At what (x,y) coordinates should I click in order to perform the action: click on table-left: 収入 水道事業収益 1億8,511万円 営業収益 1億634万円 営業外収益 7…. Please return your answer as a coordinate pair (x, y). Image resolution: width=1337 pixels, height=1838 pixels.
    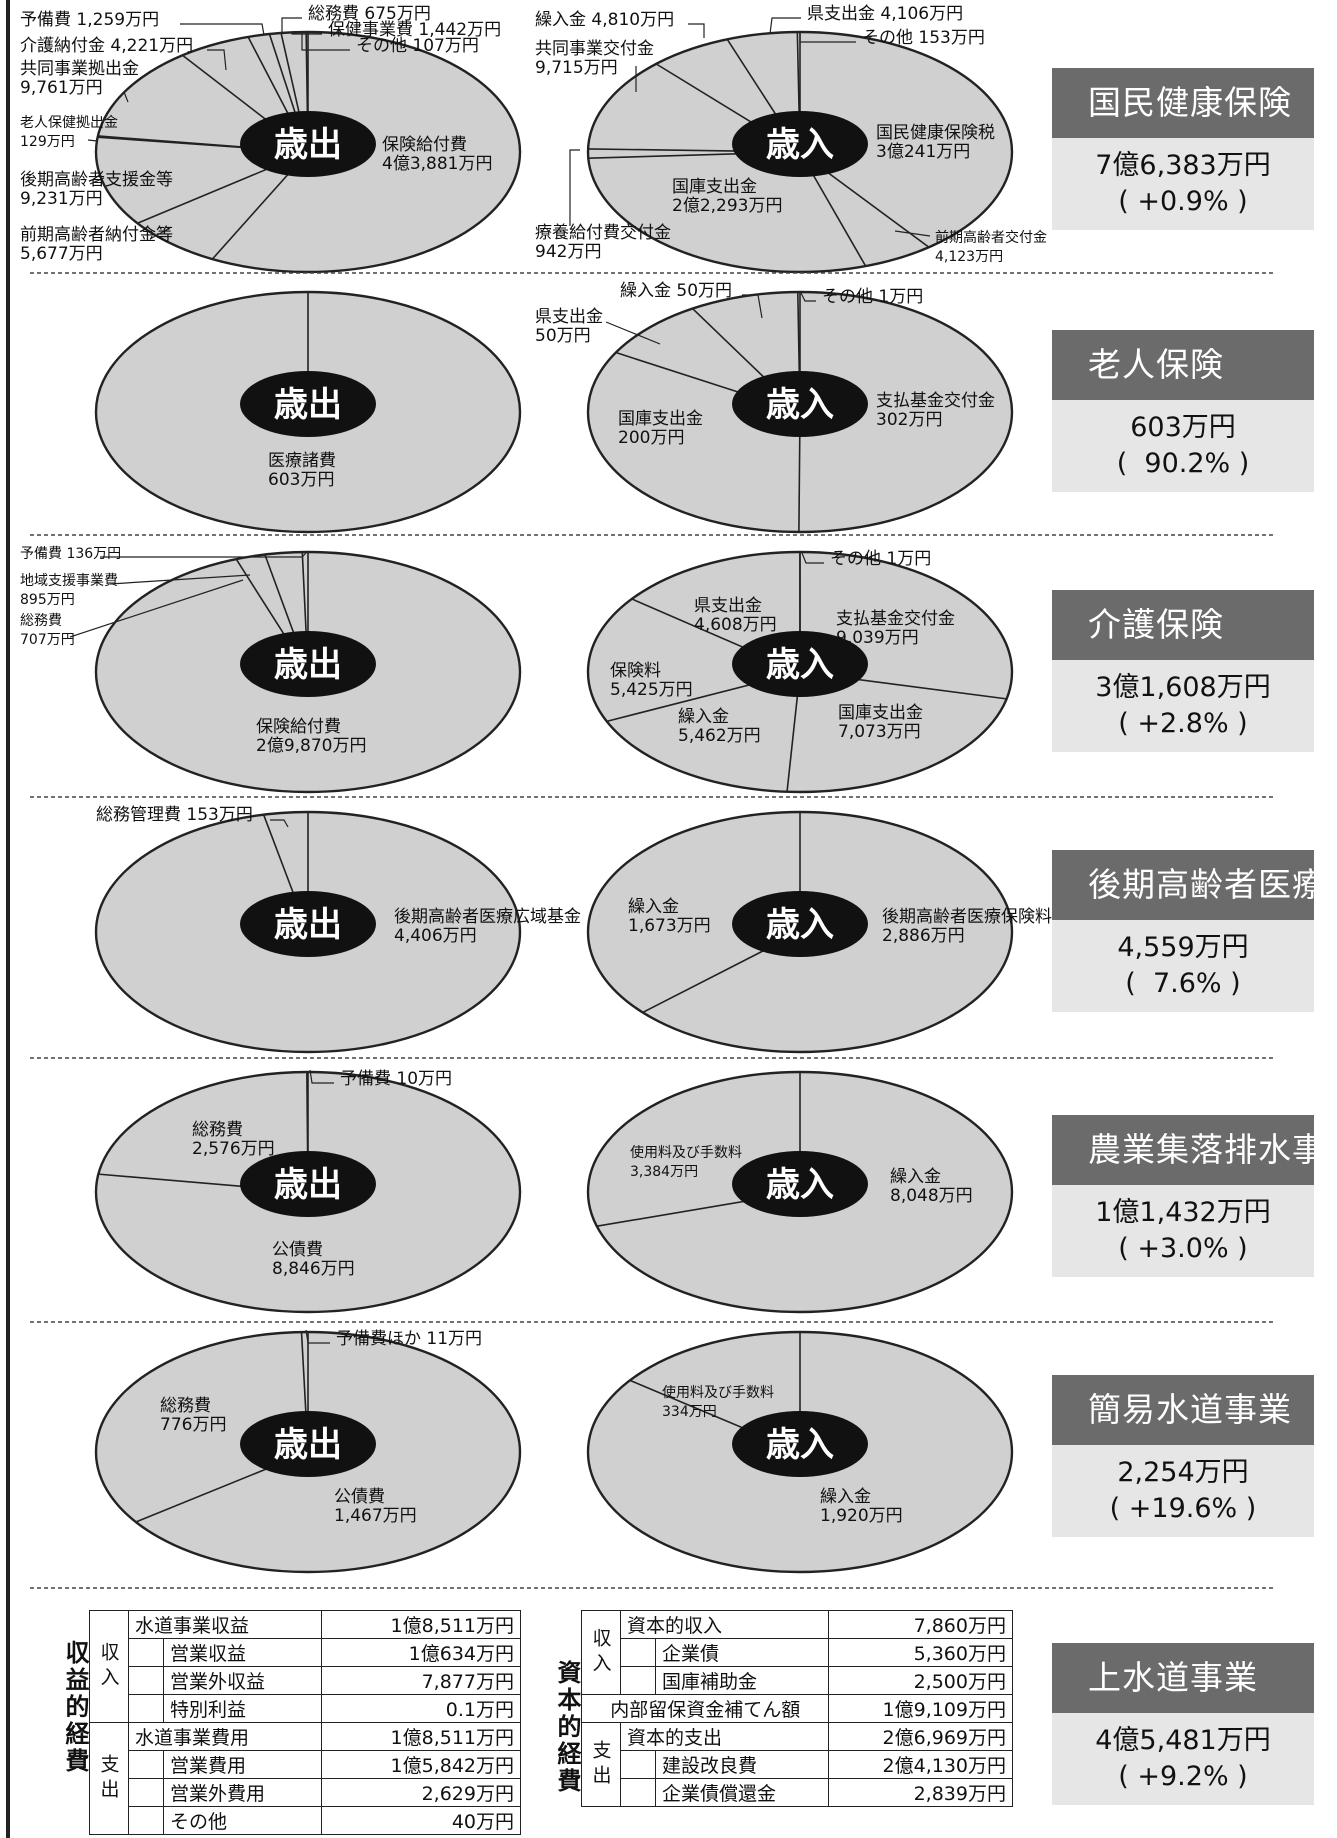
    Looking at the image, I should click on (305, 1722).